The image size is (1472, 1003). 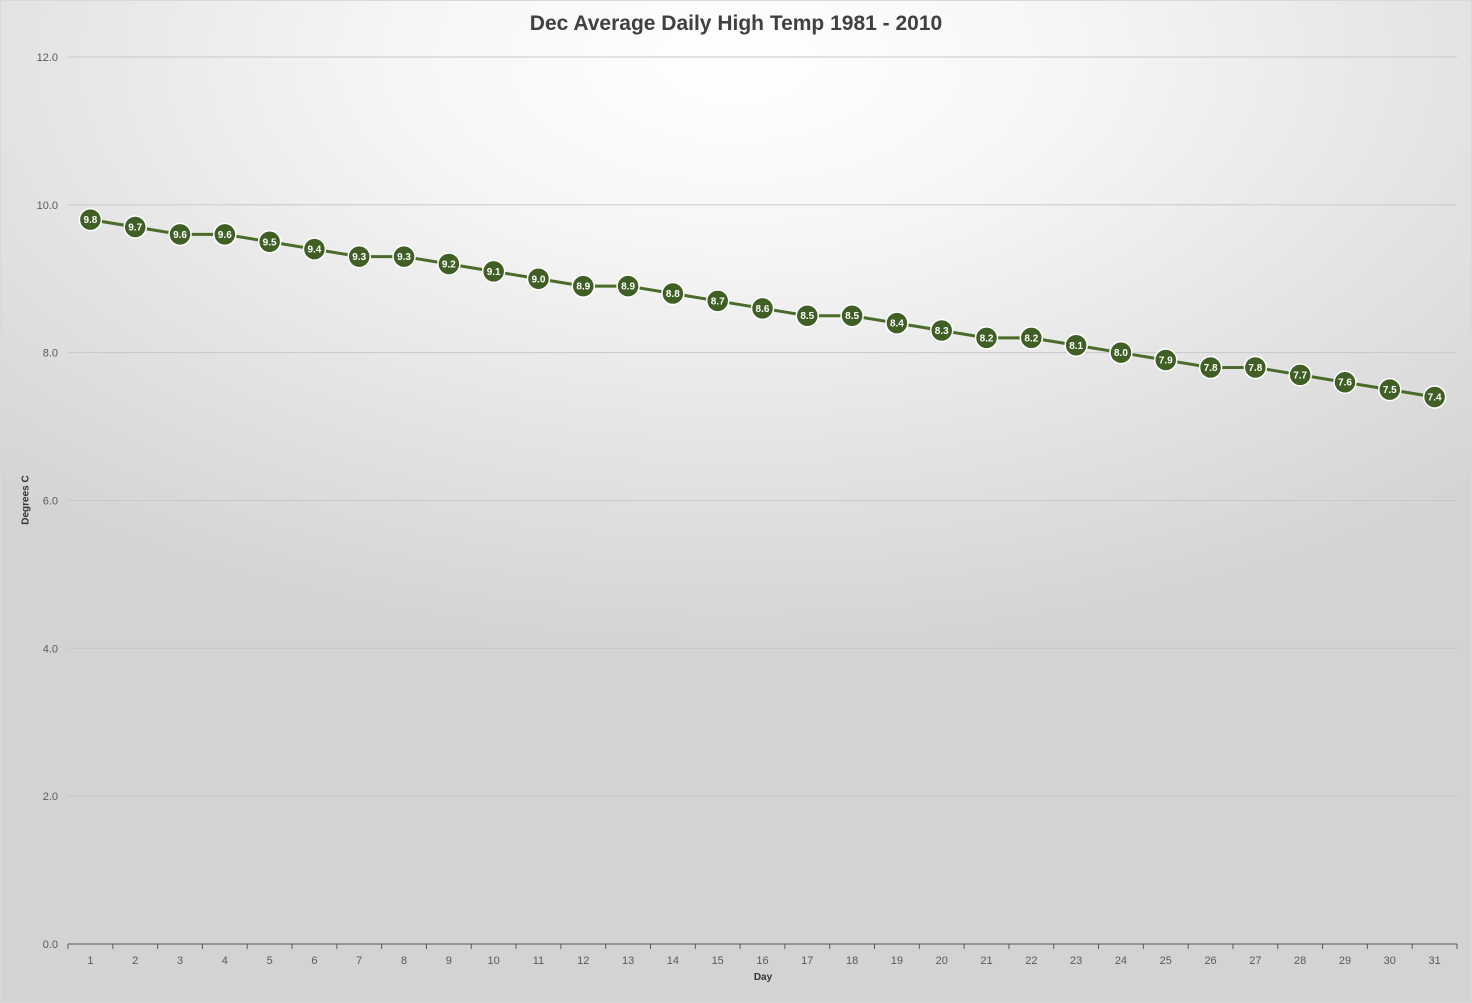 I want to click on data-label: 7.7, so click(x=1300, y=375).